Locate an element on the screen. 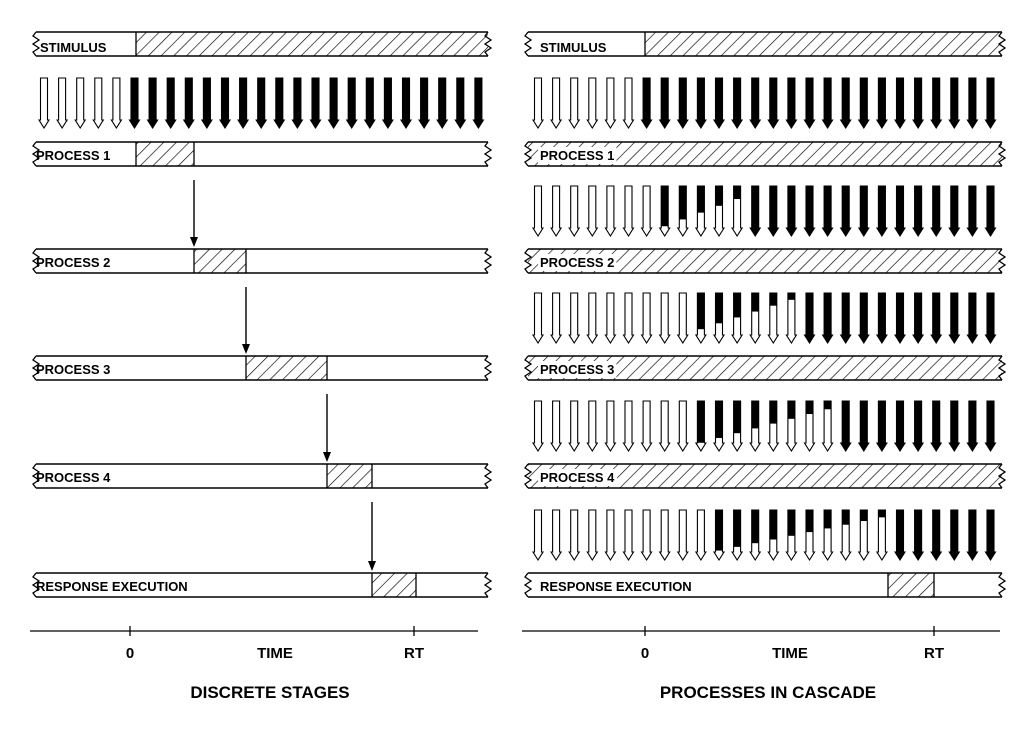 This screenshot has height=729, width=1024. discrete-process-bar-4-left-break is located at coordinates (36, 476).